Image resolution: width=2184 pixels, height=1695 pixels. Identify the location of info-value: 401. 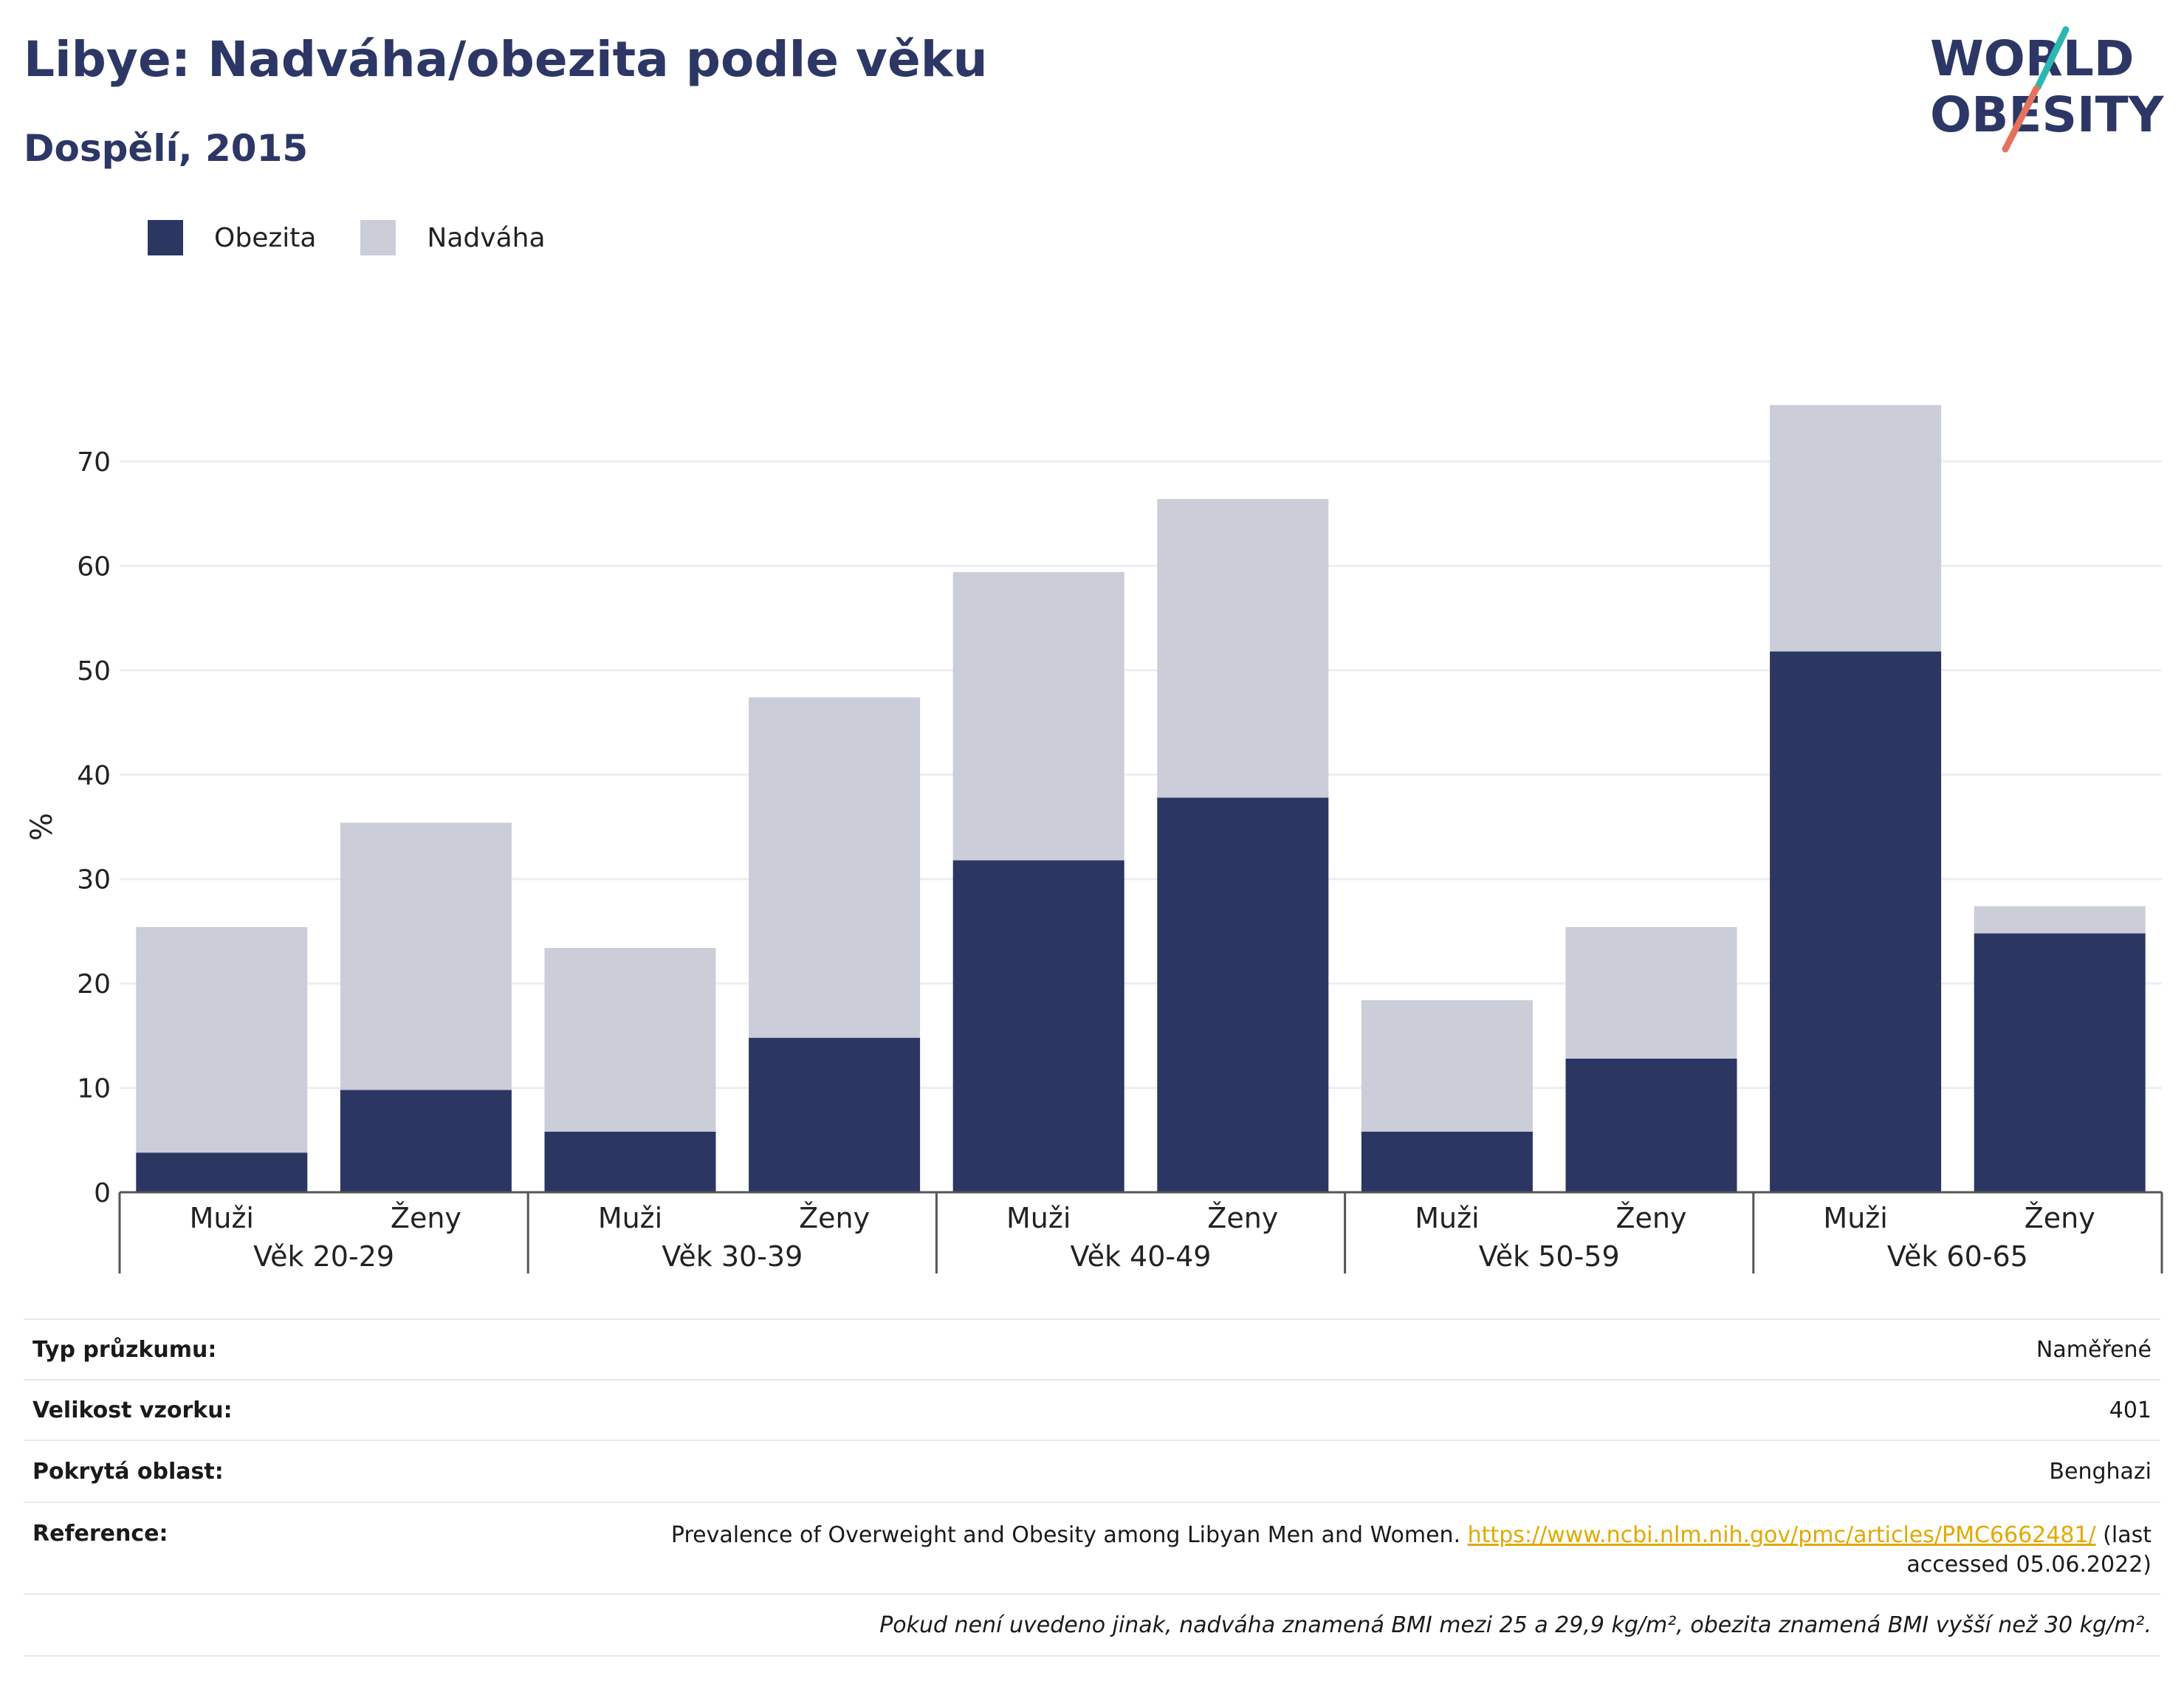
(2131, 1410).